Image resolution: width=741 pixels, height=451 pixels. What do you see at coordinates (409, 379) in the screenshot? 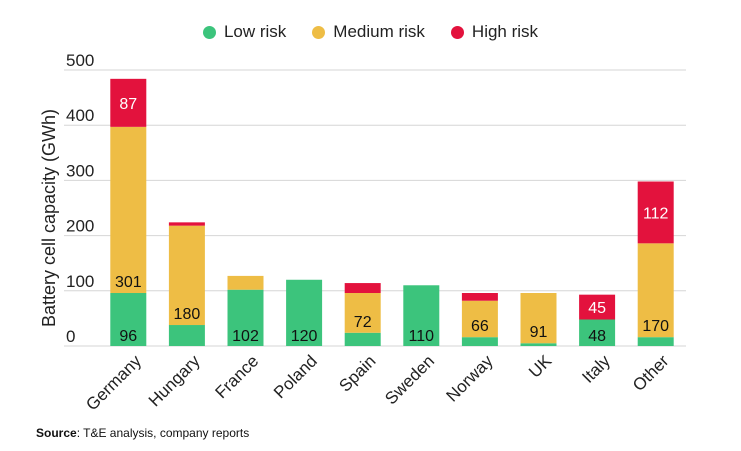
I see `x-tick-label-sweden: Sweden` at bounding box center [409, 379].